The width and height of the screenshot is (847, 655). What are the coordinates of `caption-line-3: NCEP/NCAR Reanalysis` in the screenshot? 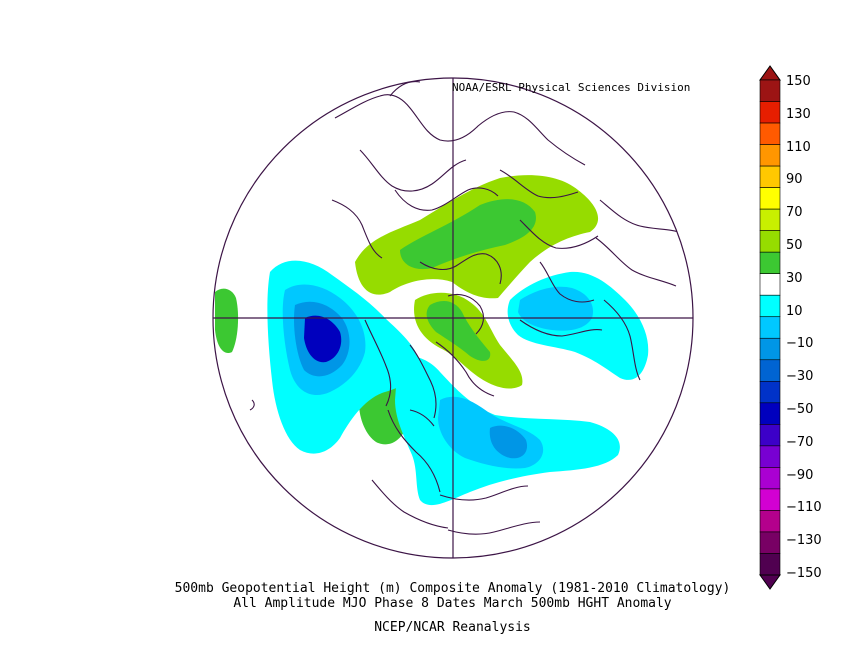 It's located at (452, 627).